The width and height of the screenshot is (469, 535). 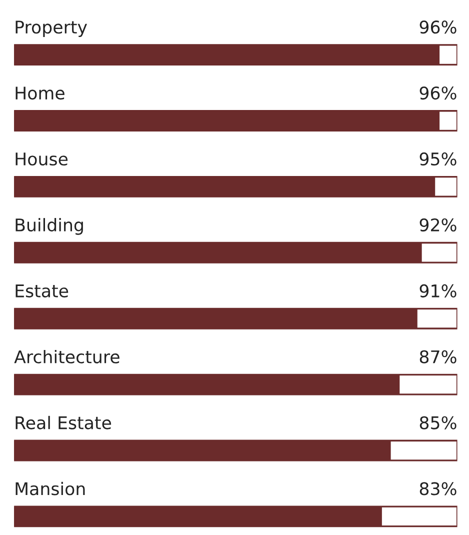 What do you see at coordinates (50, 489) in the screenshot?
I see `y-tick-label: Mansion` at bounding box center [50, 489].